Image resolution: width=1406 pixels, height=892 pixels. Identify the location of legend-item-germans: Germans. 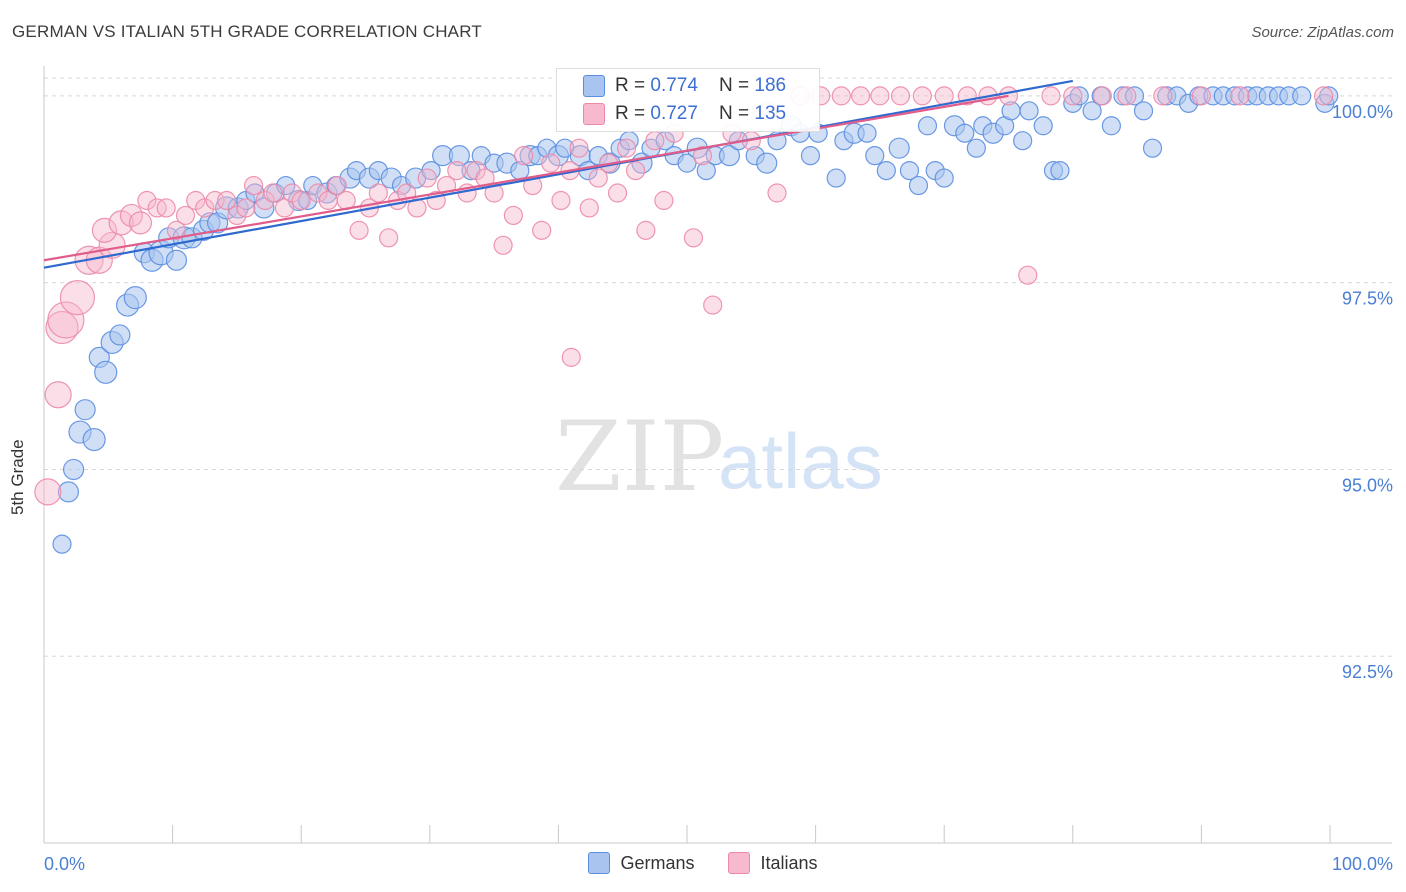
(641, 863).